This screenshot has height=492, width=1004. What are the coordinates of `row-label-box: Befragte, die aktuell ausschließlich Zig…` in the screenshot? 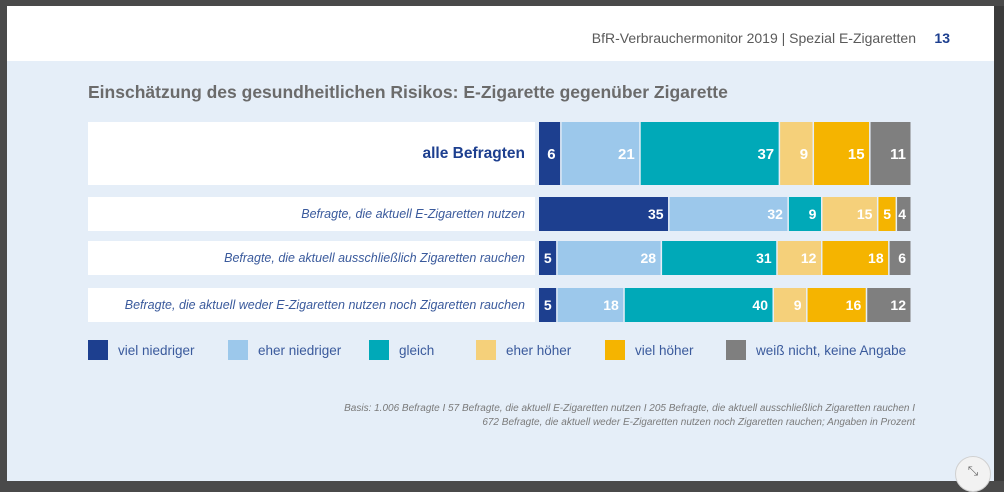 It's located at (311, 258).